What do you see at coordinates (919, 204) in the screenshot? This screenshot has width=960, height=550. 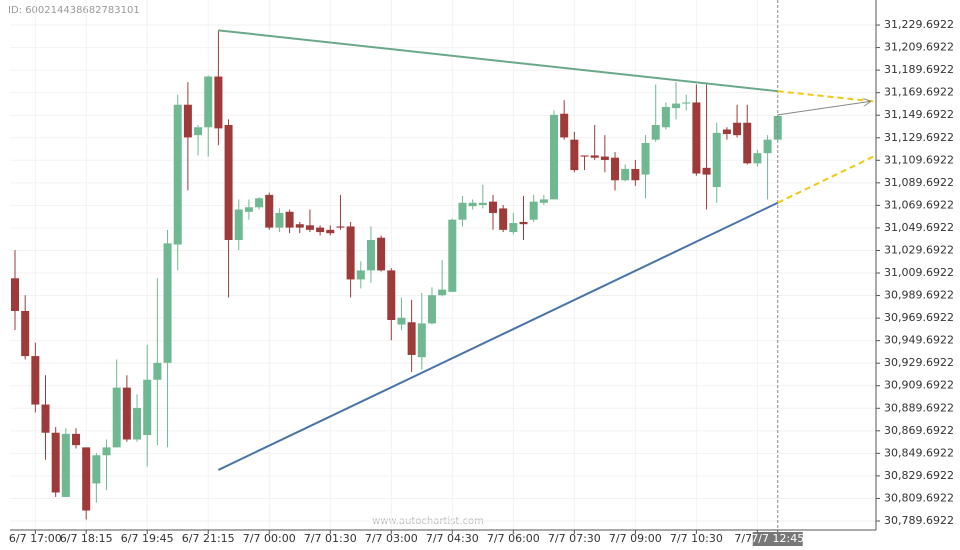 I see `y-tick-label: 31,069.6922` at bounding box center [919, 204].